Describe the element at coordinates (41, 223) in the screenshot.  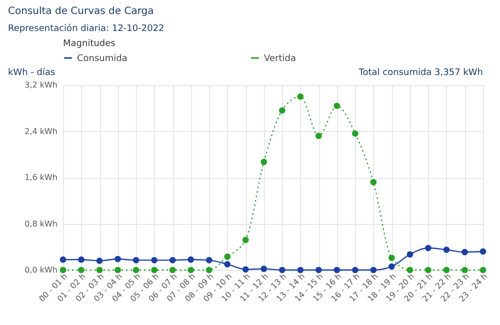
I see `y-tick-label: 0,8 kWh` at that location.